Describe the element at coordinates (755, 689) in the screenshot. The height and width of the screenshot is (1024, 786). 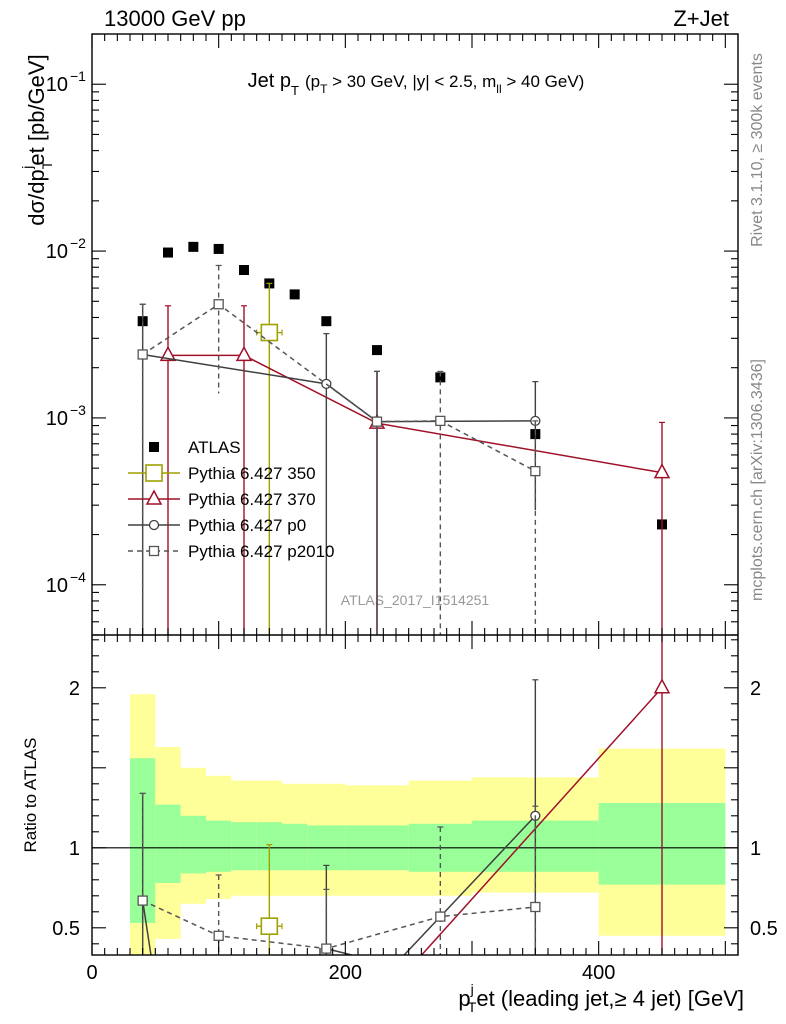
I see `ratio-ytick-label-right-0: 2` at that location.